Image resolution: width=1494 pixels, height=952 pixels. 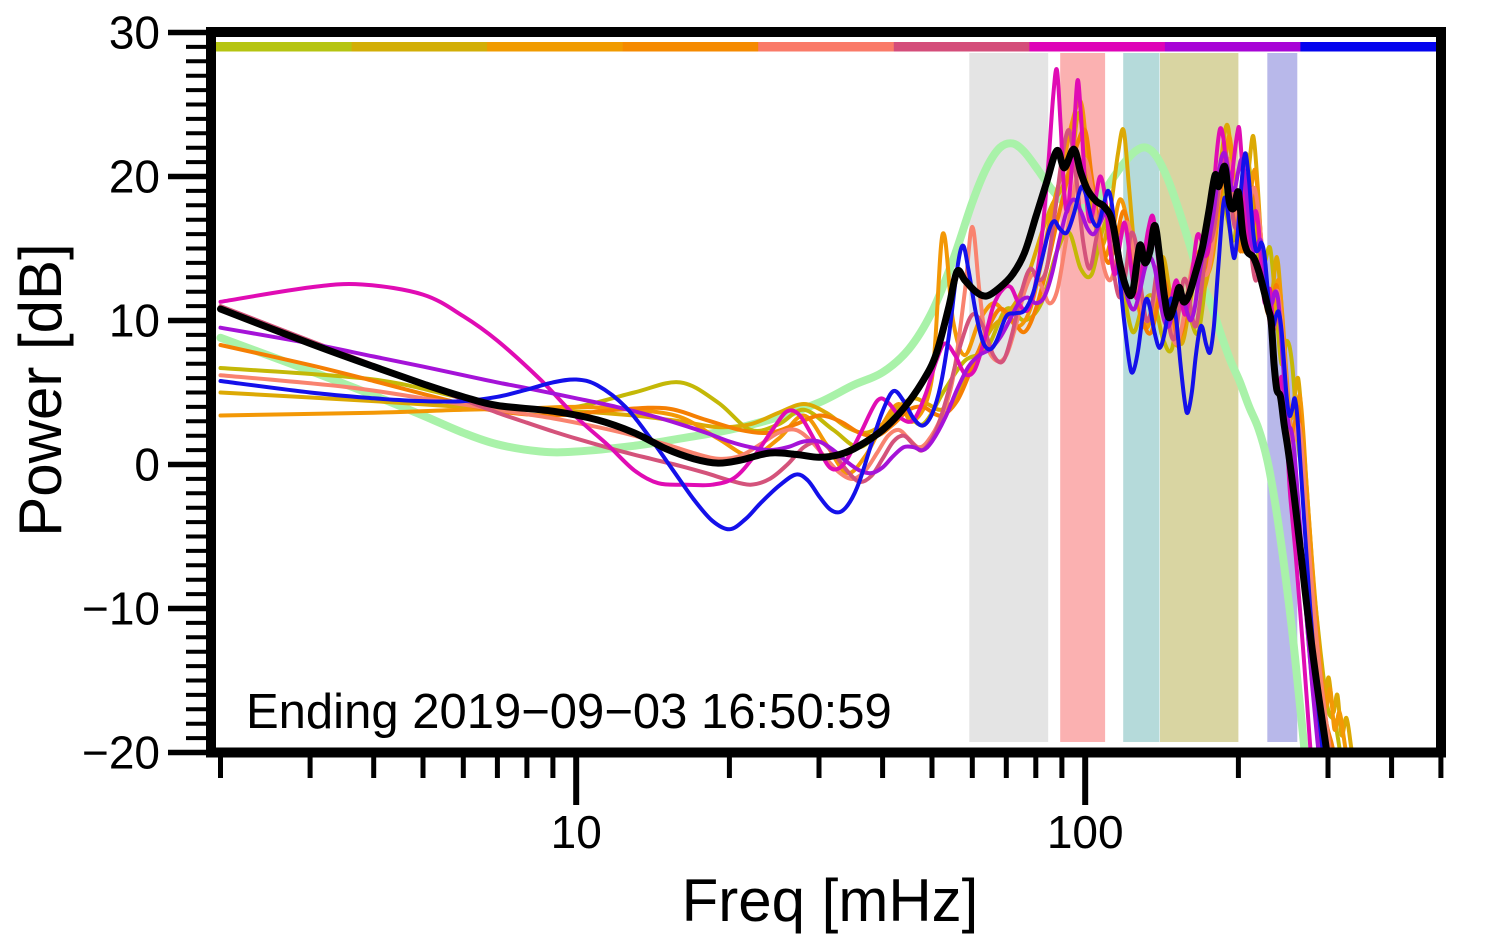 I want to click on y-tick-label: 0, so click(x=147, y=465).